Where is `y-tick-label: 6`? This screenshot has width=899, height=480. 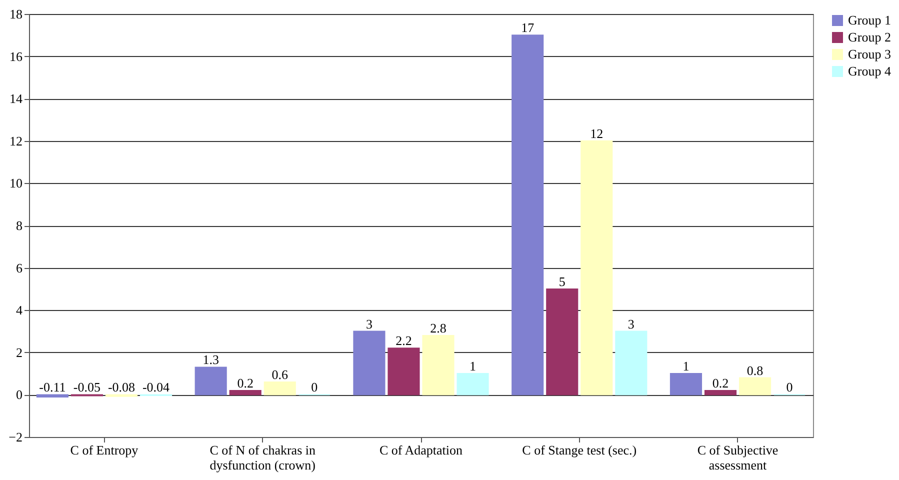
y-tick-label: 6 is located at coordinates (19, 268).